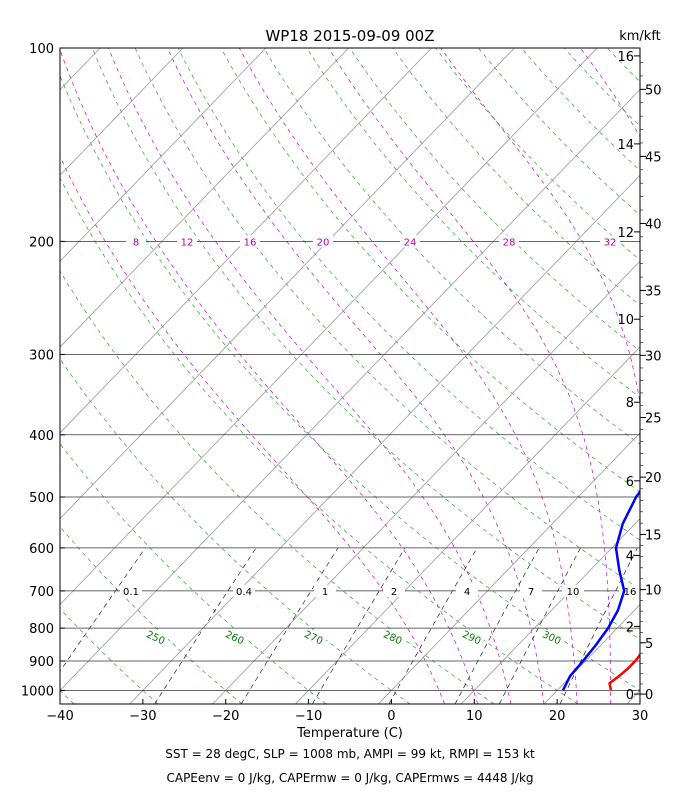 This screenshot has height=800, width=700. What do you see at coordinates (653, 157) in the screenshot?
I see `kft-tick-label: 45` at bounding box center [653, 157].